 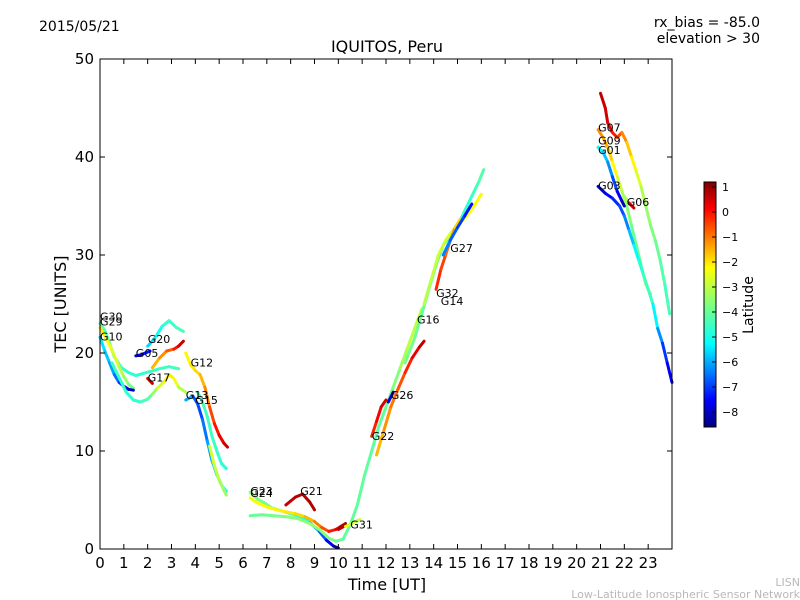 What do you see at coordinates (311, 491) in the screenshot?
I see `satellite-label: G21` at bounding box center [311, 491].